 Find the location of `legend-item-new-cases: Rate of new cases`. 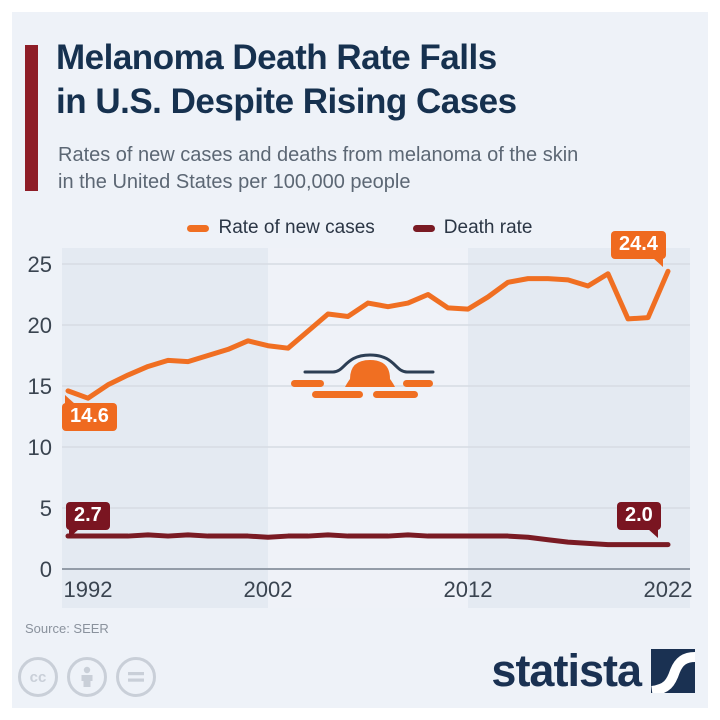

legend-item-new-cases: Rate of new cases is located at coordinates (281, 228).